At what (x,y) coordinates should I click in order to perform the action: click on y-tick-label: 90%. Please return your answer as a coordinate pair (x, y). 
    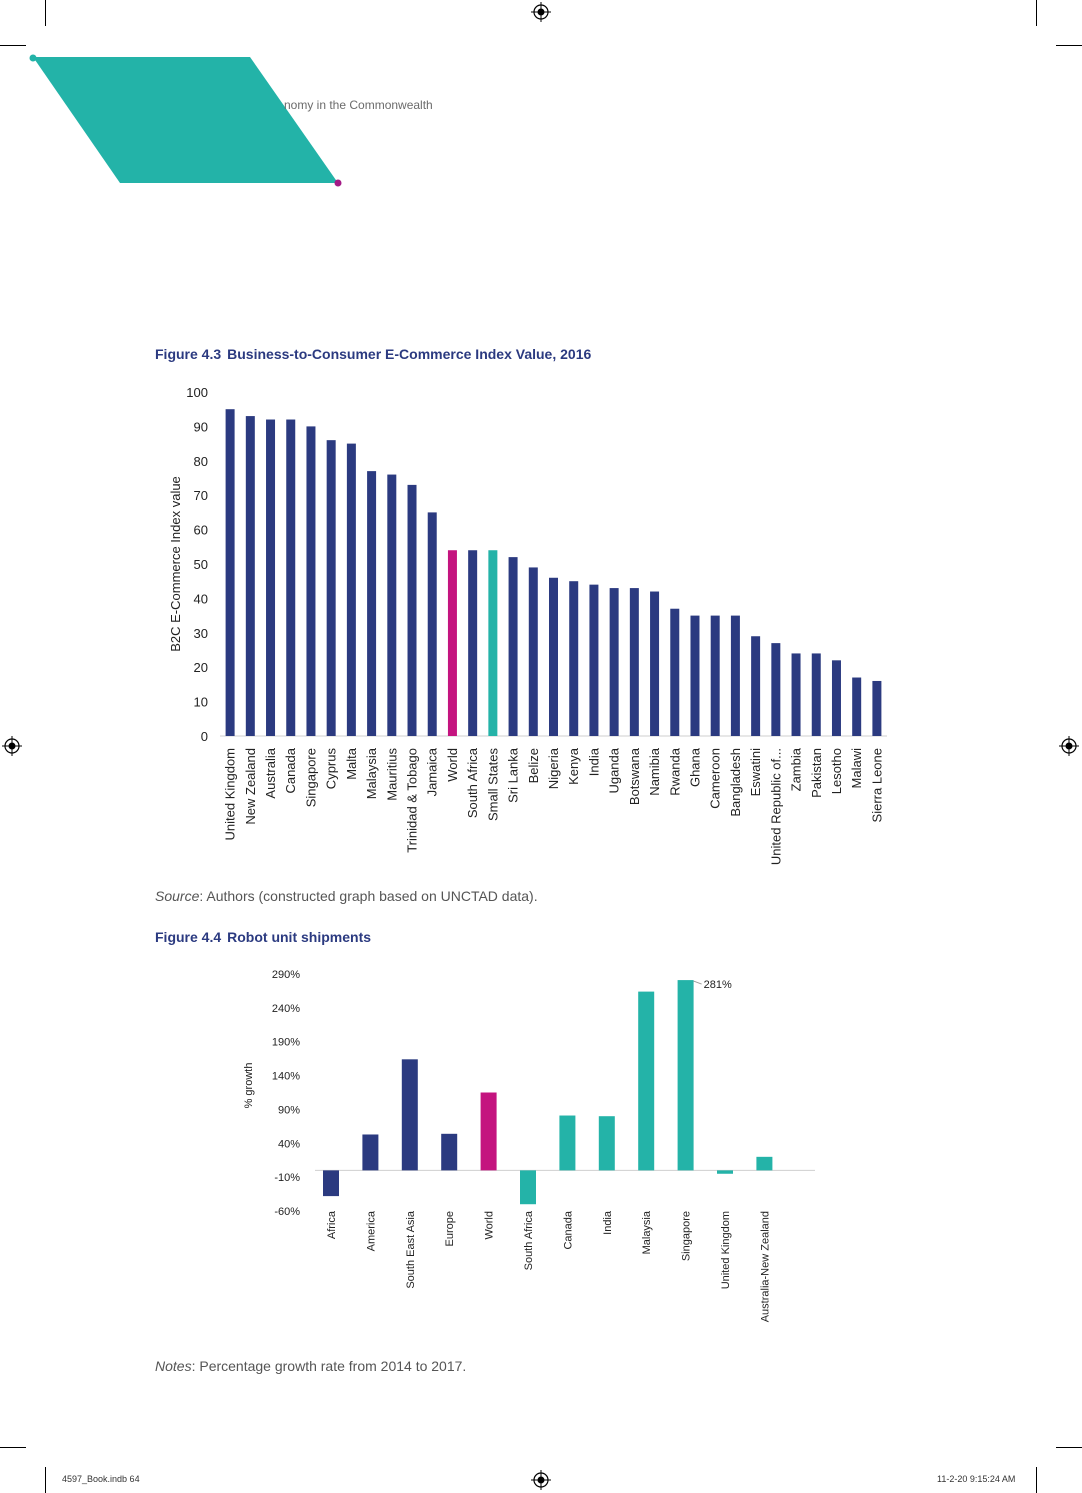
    Looking at the image, I should click on (289, 1110).